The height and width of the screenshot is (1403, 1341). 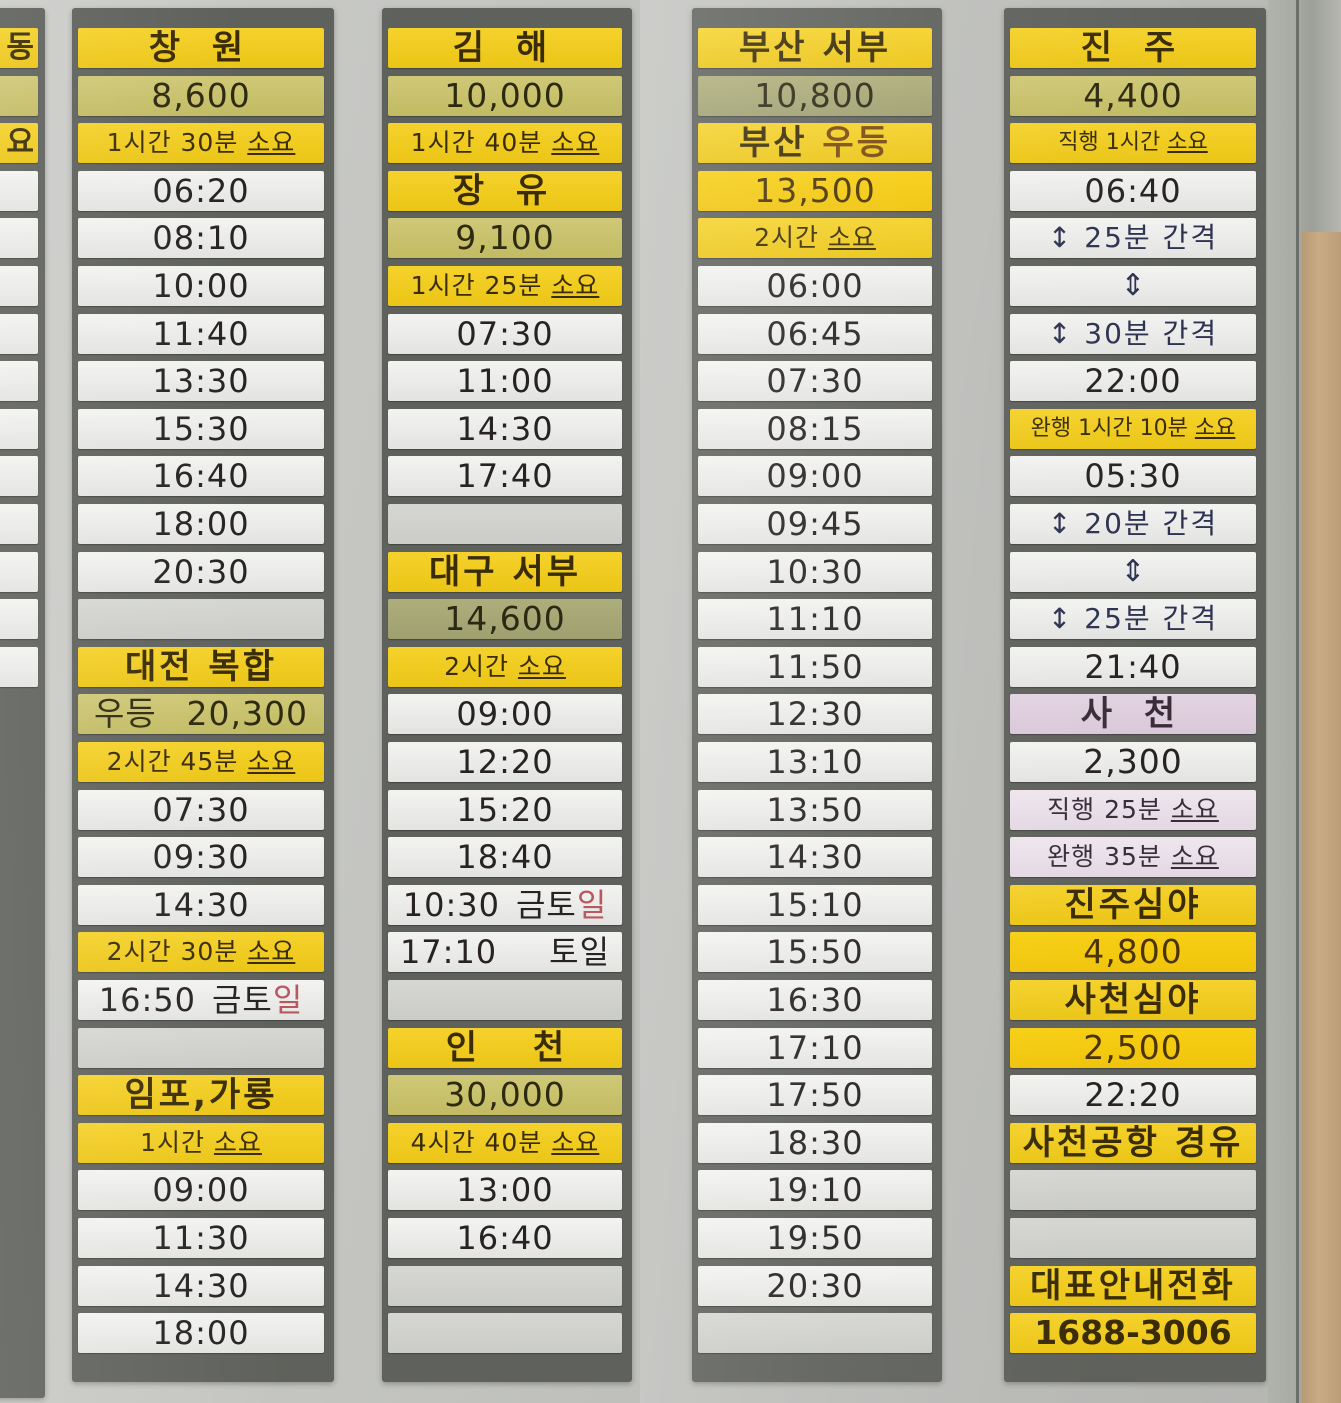 What do you see at coordinates (580, 952) in the screenshot?
I see `operating-days-label: 토일` at bounding box center [580, 952].